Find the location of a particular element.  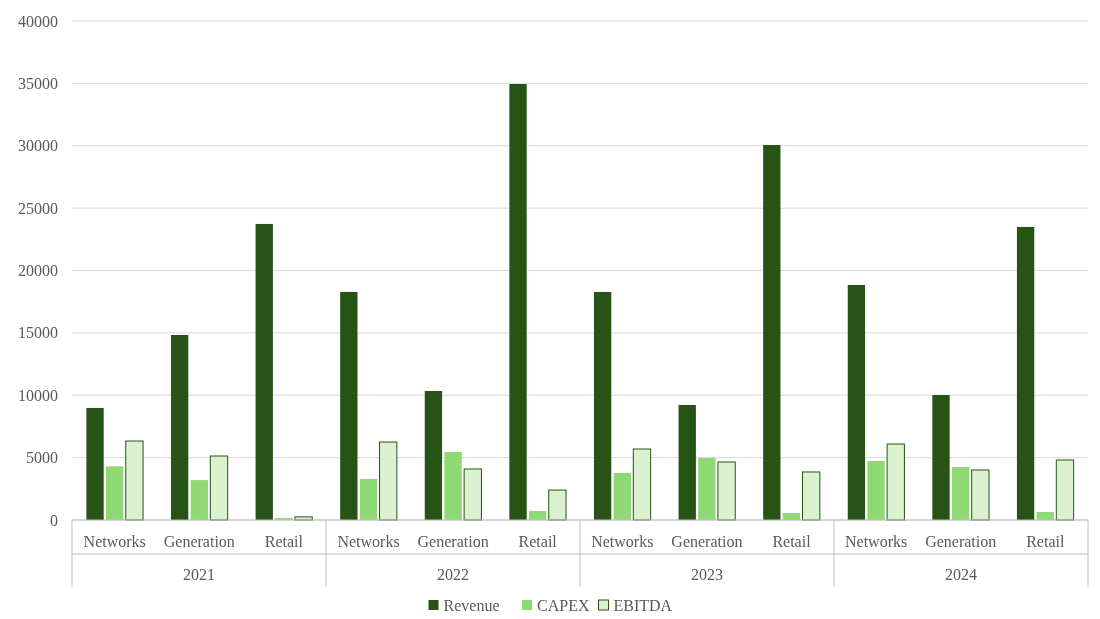

legend-label: CAPEX is located at coordinates (563, 605).